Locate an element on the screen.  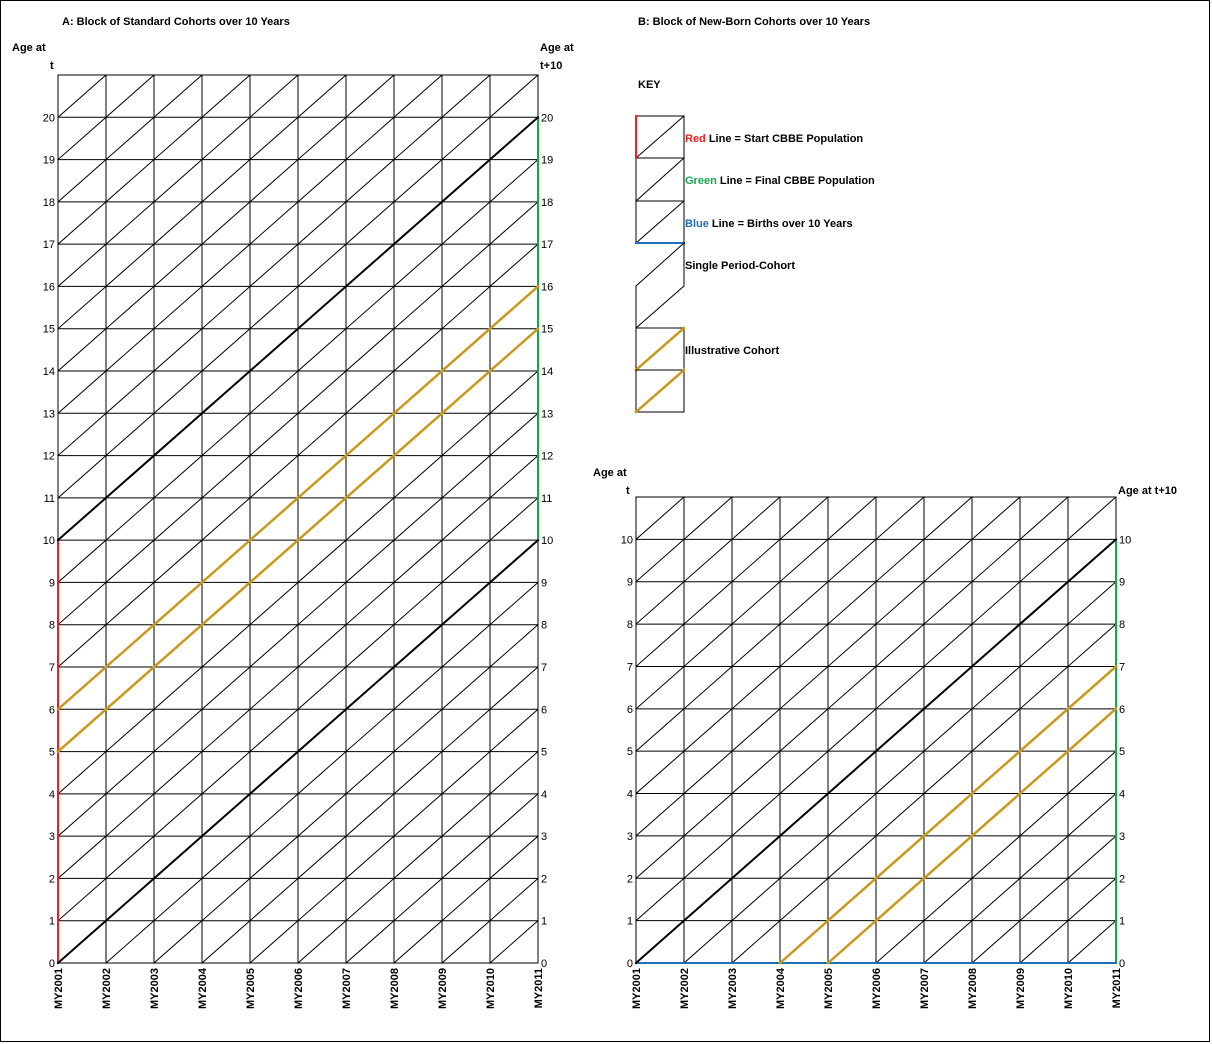
panel-b-age-label-left: 0 is located at coordinates (630, 964).